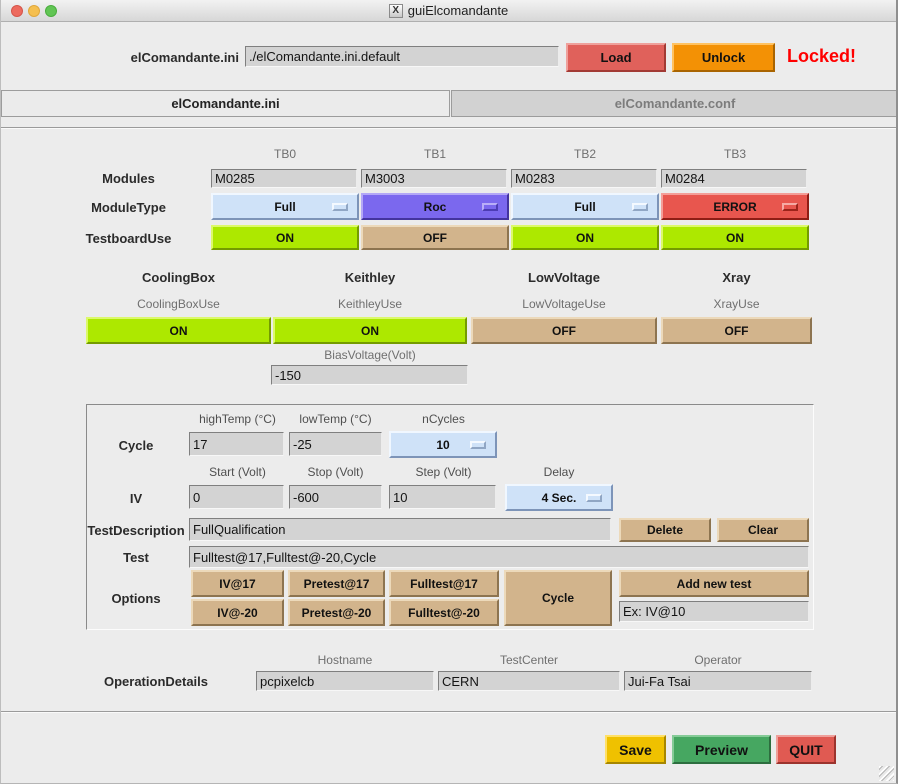 The height and width of the screenshot is (784, 898). What do you see at coordinates (718, 660) in the screenshot?
I see `operator-header: Operator` at bounding box center [718, 660].